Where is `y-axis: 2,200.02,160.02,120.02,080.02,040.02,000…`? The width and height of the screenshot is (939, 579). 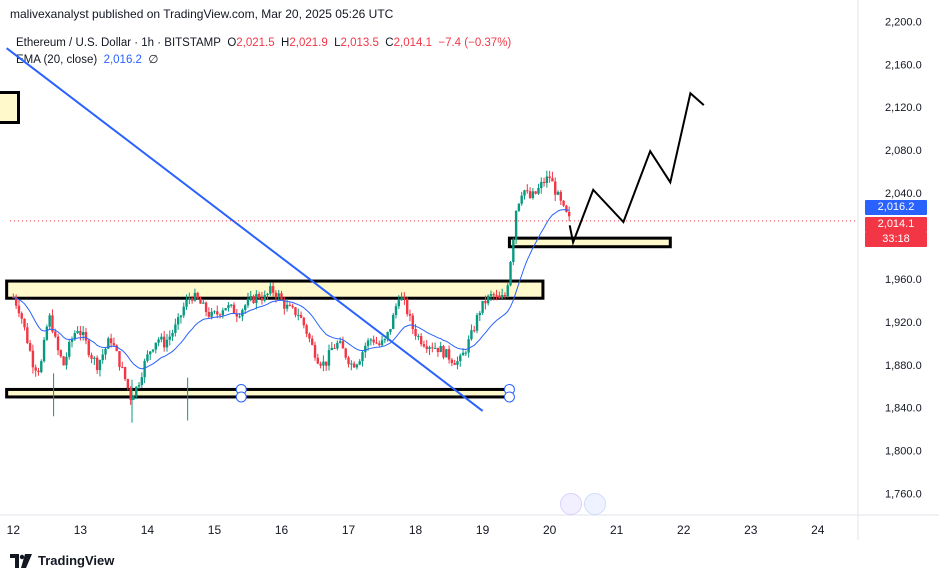
y-axis: 2,200.02,160.02,120.02,080.02,040.02,000… is located at coordinates (889, 270).